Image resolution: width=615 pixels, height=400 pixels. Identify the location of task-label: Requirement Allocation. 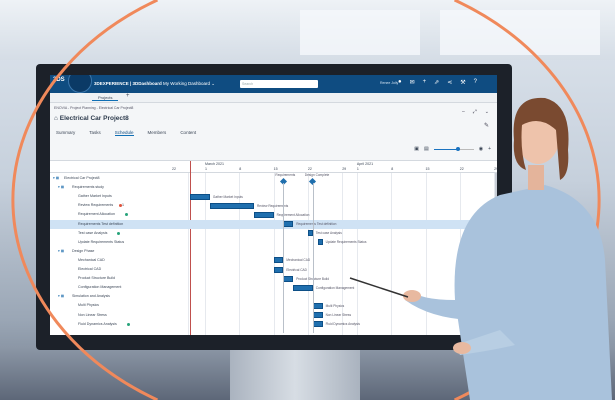
(96, 214).